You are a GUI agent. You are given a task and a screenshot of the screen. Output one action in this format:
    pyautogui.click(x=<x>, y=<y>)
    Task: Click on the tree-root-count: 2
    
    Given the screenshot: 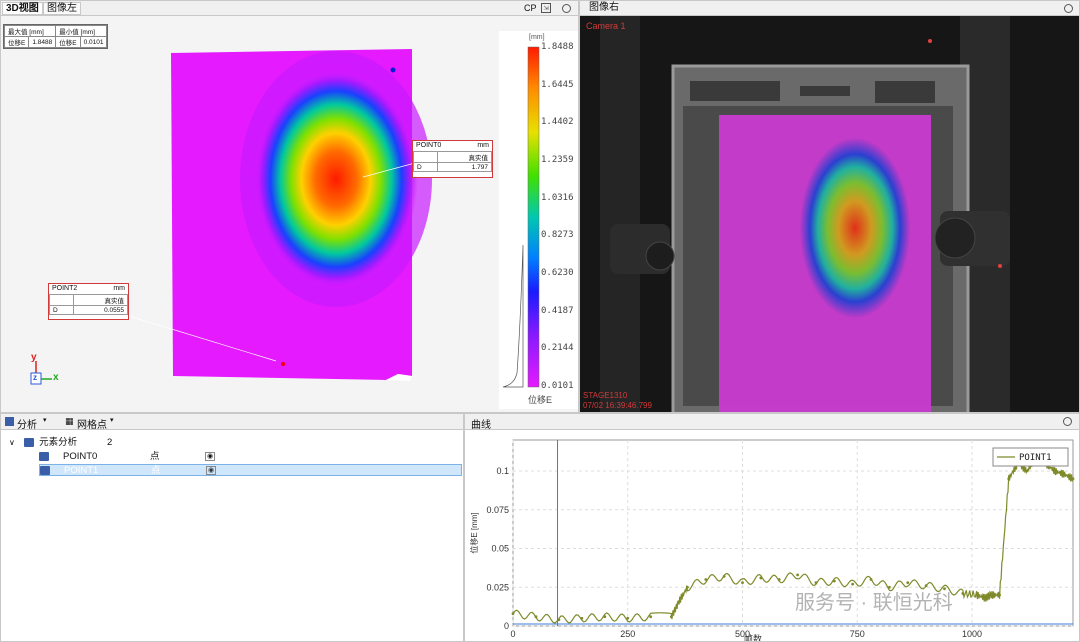 What is the action you would take?
    pyautogui.click(x=110, y=442)
    